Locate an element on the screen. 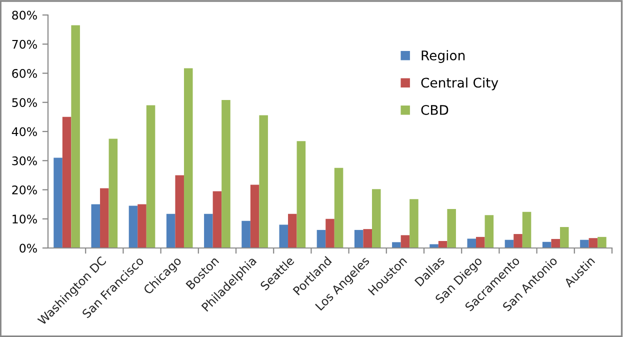 This screenshot has width=623, height=337. y-tick-label: 30% is located at coordinates (24, 161).